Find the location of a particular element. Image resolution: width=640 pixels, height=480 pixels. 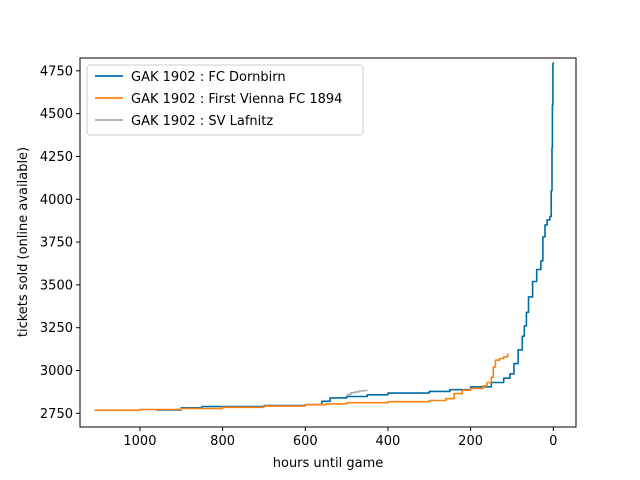

x-tick-label: 0 is located at coordinates (553, 441).